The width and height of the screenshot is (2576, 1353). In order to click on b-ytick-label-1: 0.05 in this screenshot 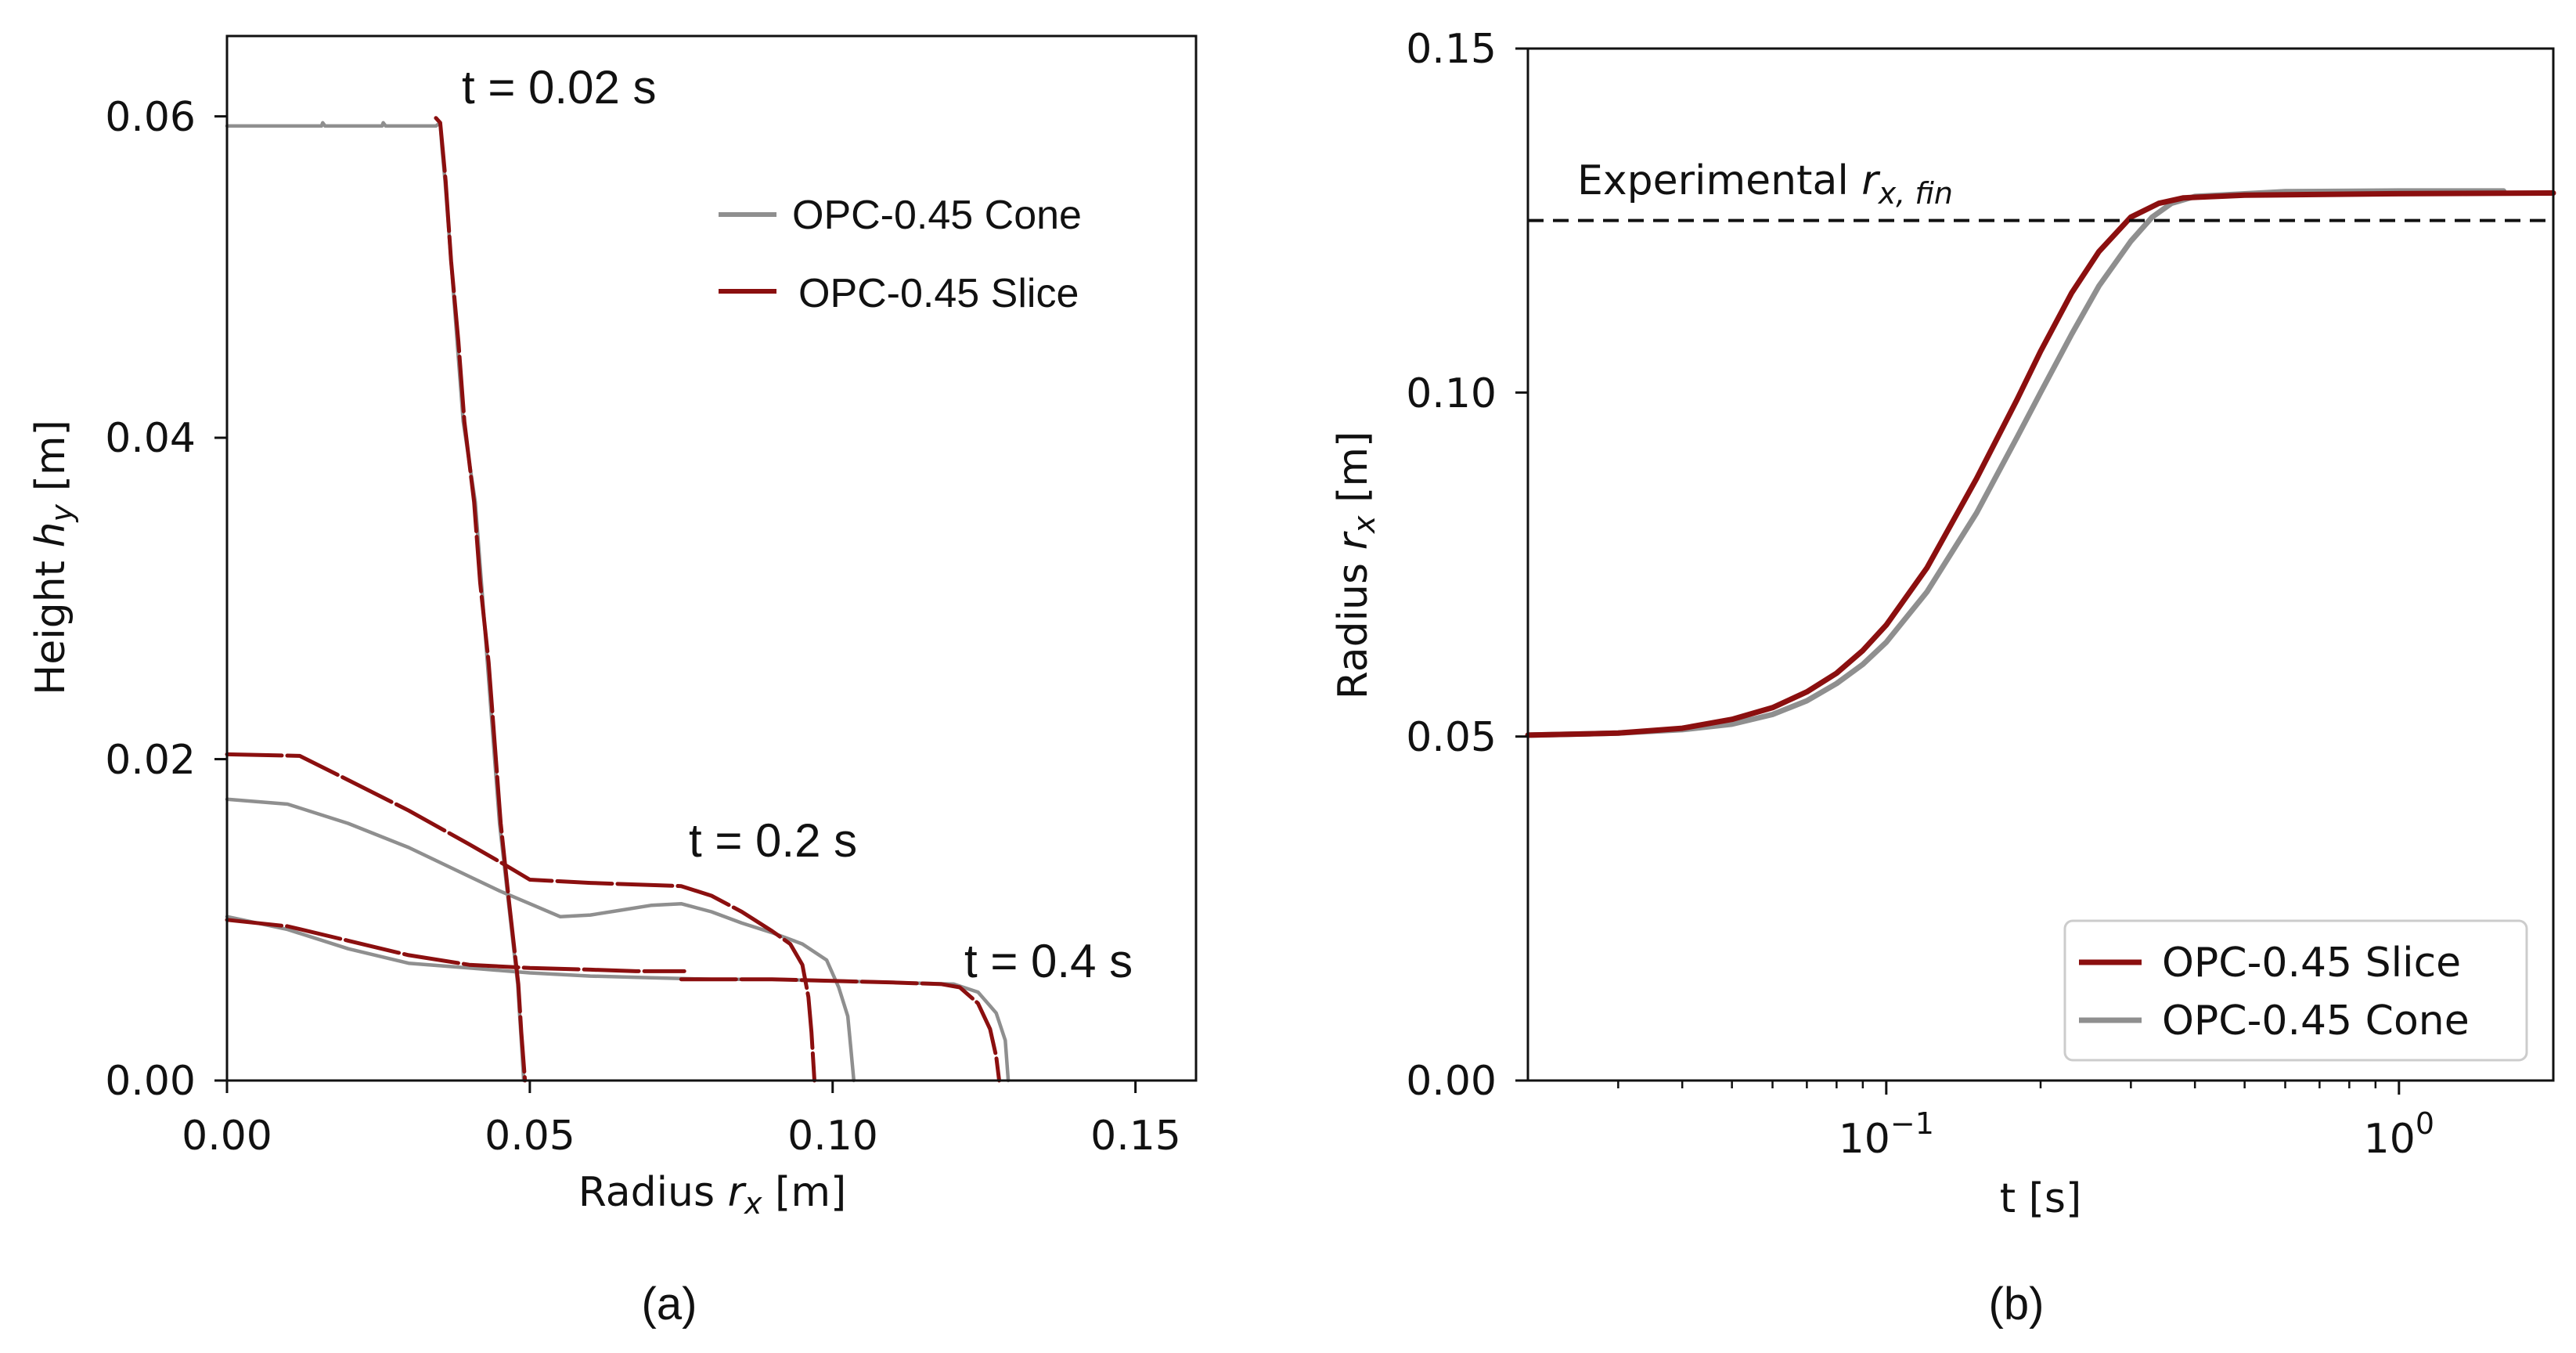, I will do `click(1451, 737)`.